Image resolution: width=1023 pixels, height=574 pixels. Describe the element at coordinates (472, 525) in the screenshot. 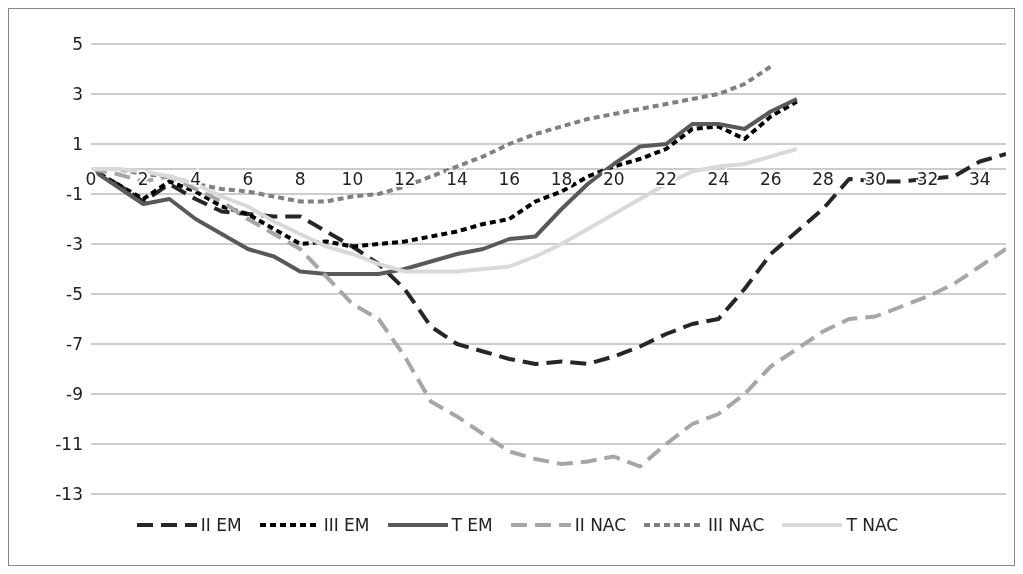

I see `legend-label: T EM` at that location.